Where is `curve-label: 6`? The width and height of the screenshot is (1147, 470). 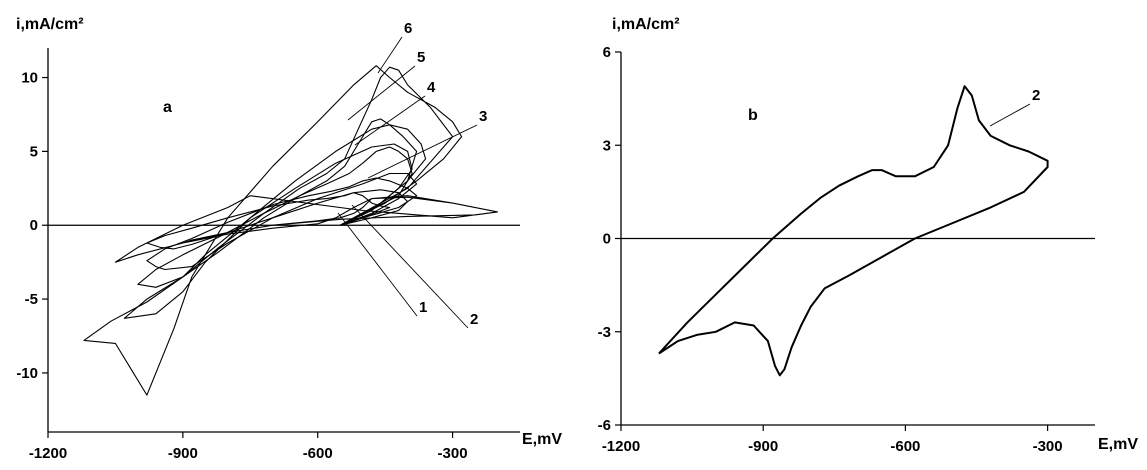
curve-label: 6 is located at coordinates (408, 28).